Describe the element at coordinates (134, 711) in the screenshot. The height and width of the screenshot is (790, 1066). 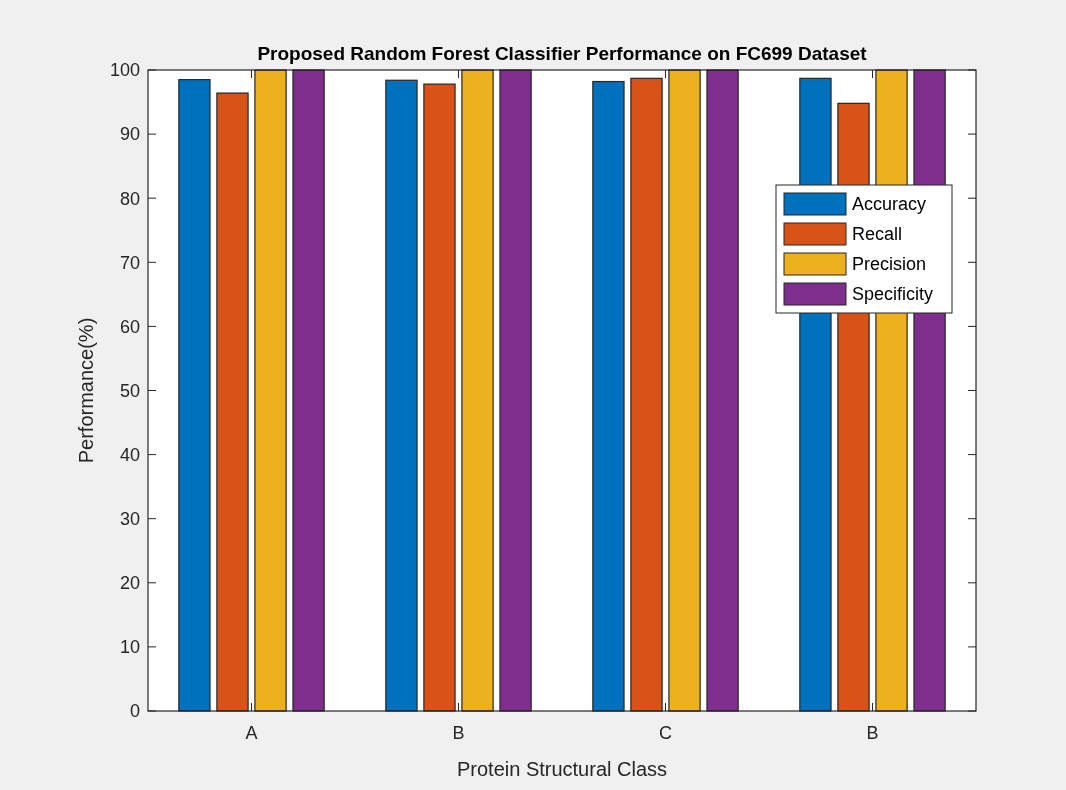
I see `y-tick-label: 0` at that location.